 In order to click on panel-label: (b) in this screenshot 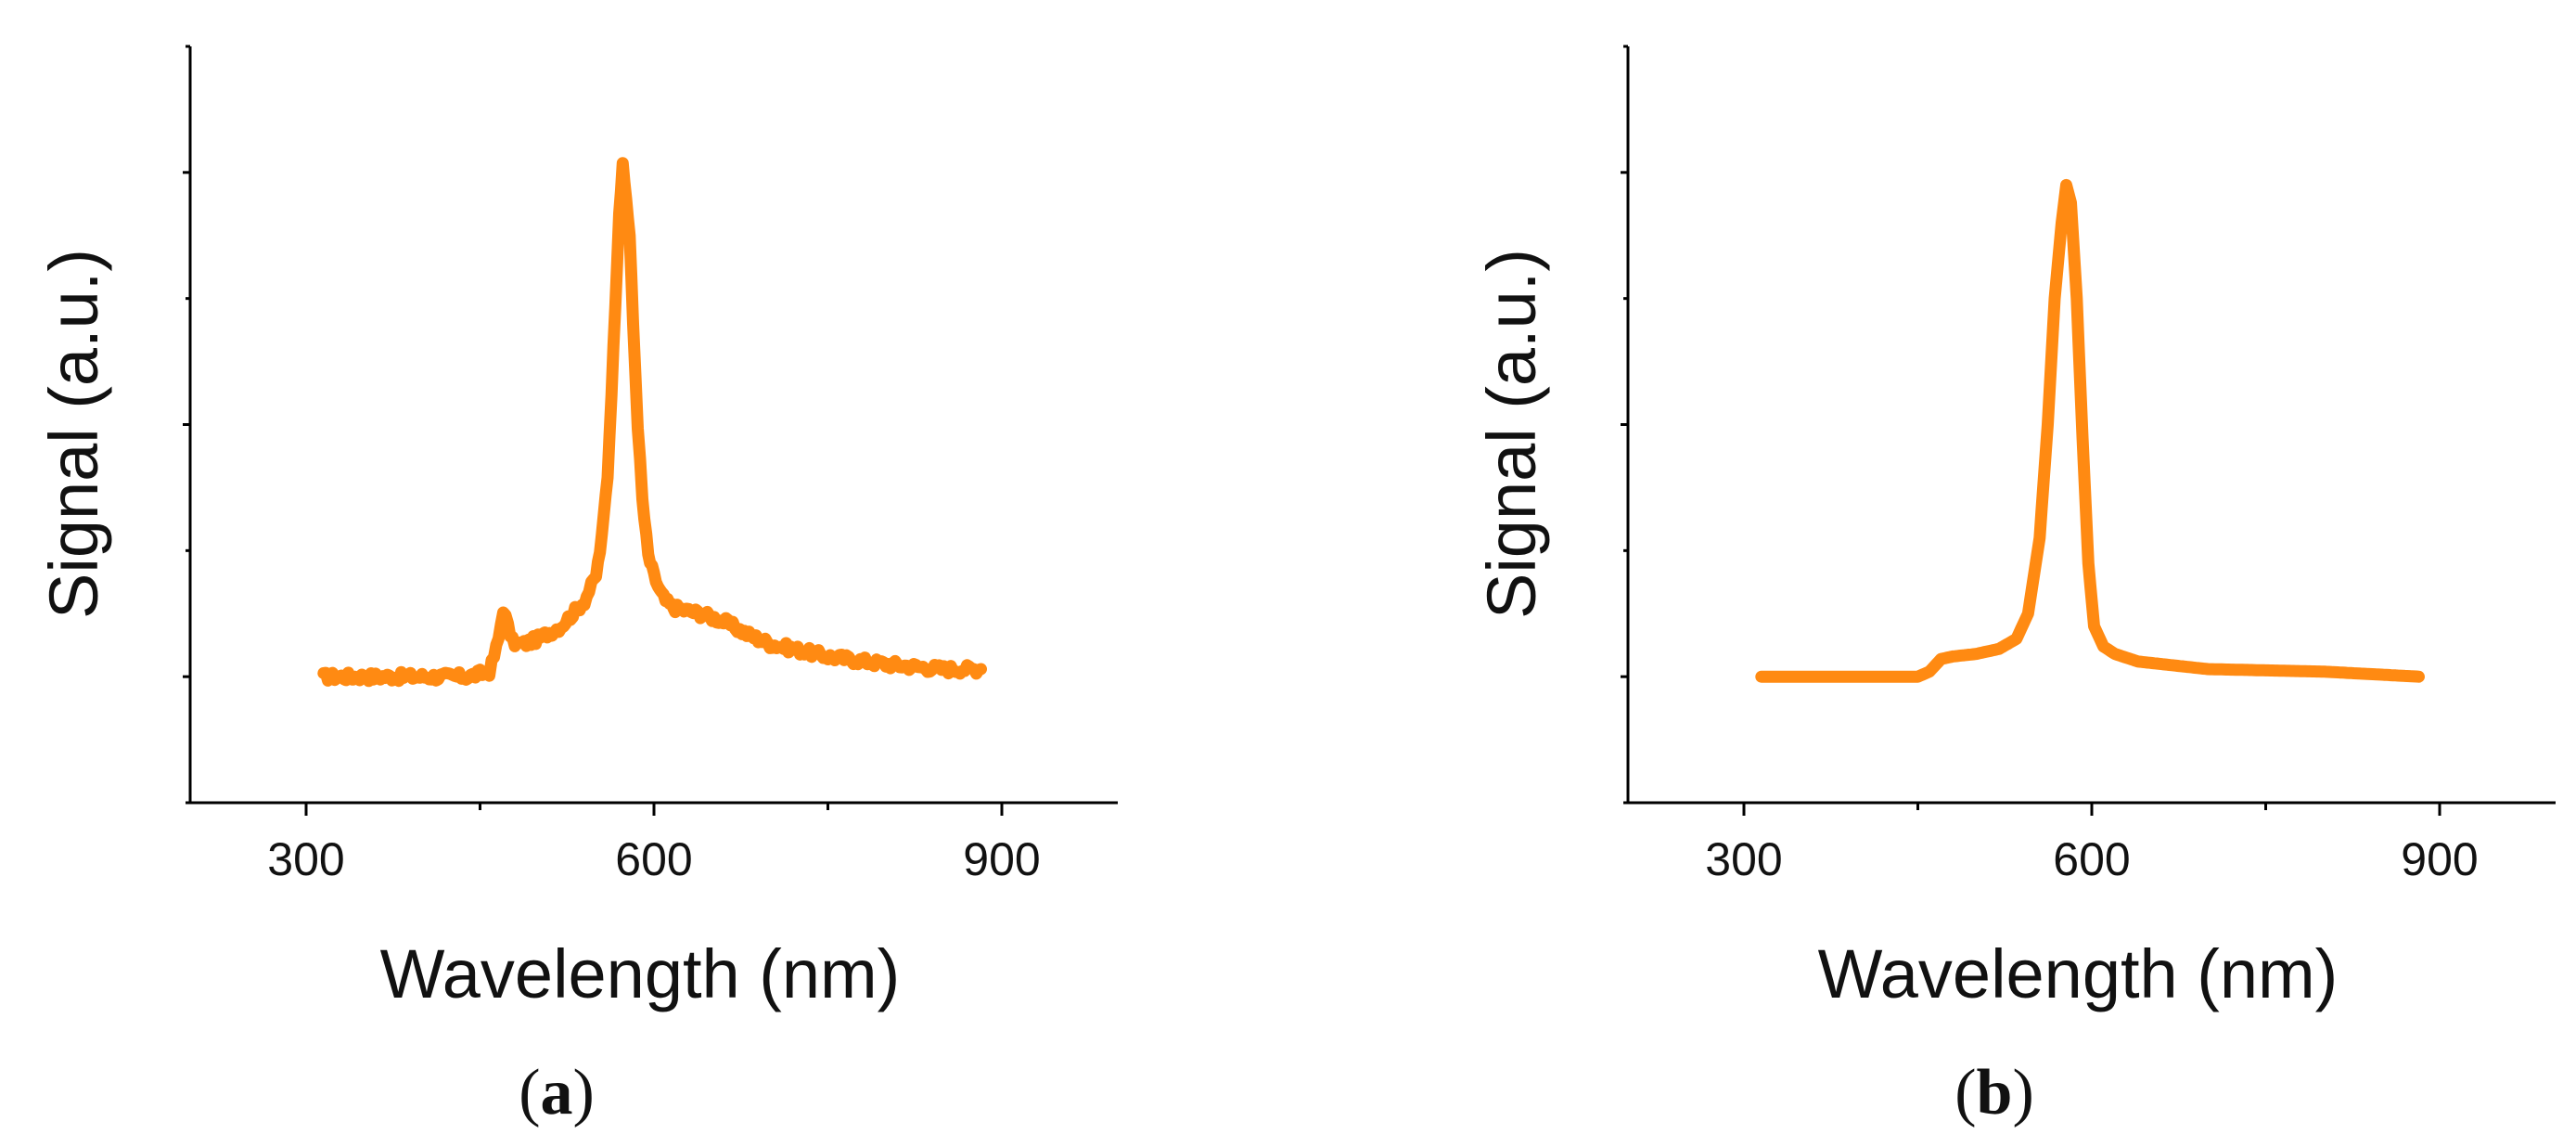, I will do `click(1994, 1092)`.